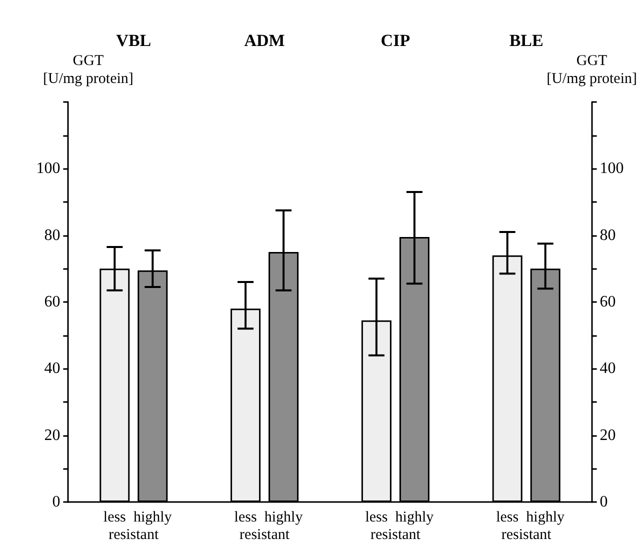  I want to click on x-tick-label: ADM, so click(264, 40).